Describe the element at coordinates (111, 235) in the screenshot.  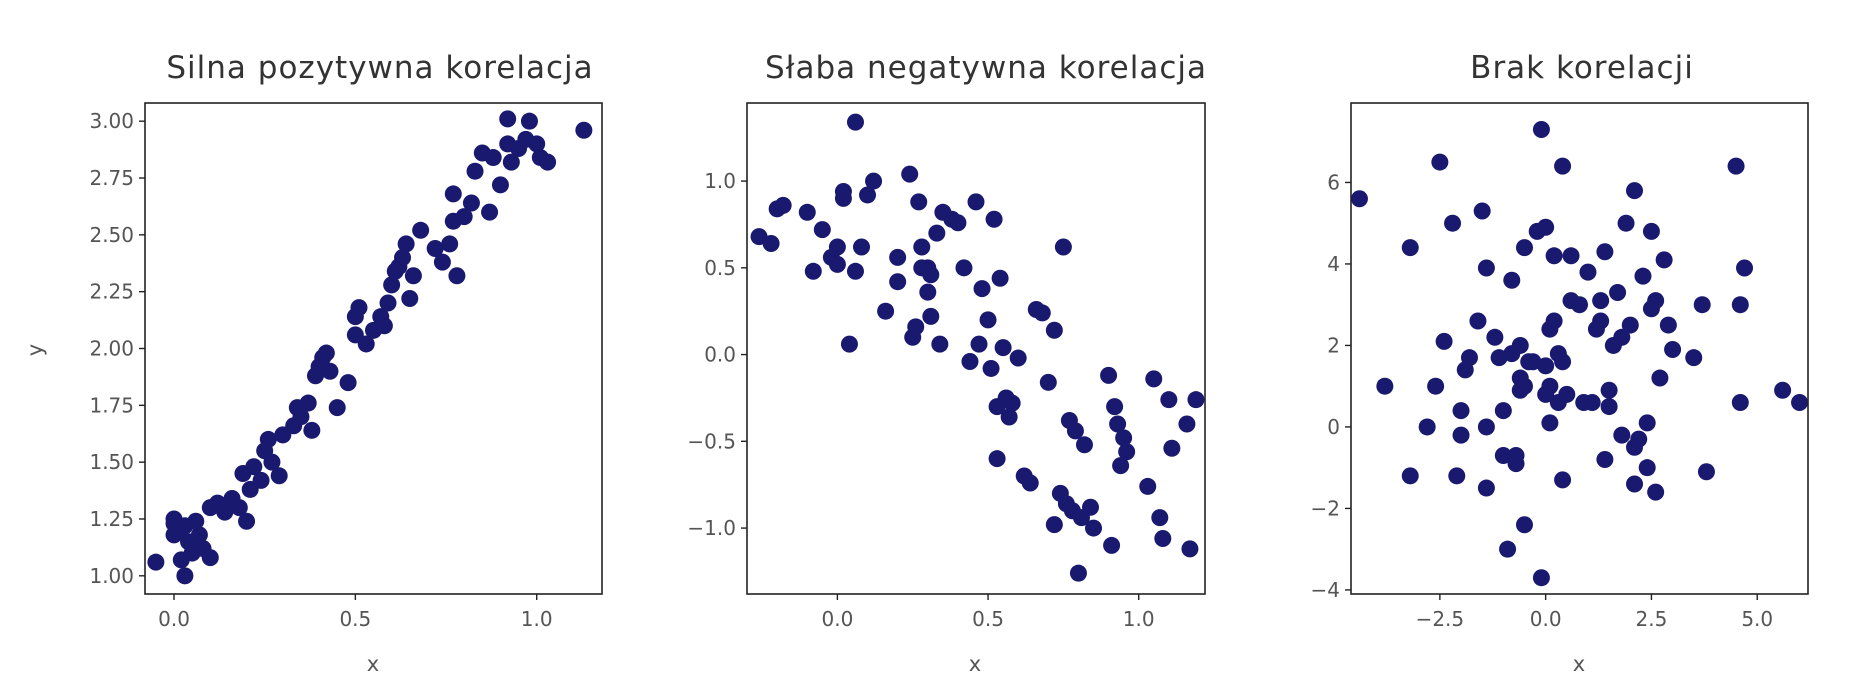
I see `y-tick-label: 2.50` at that location.